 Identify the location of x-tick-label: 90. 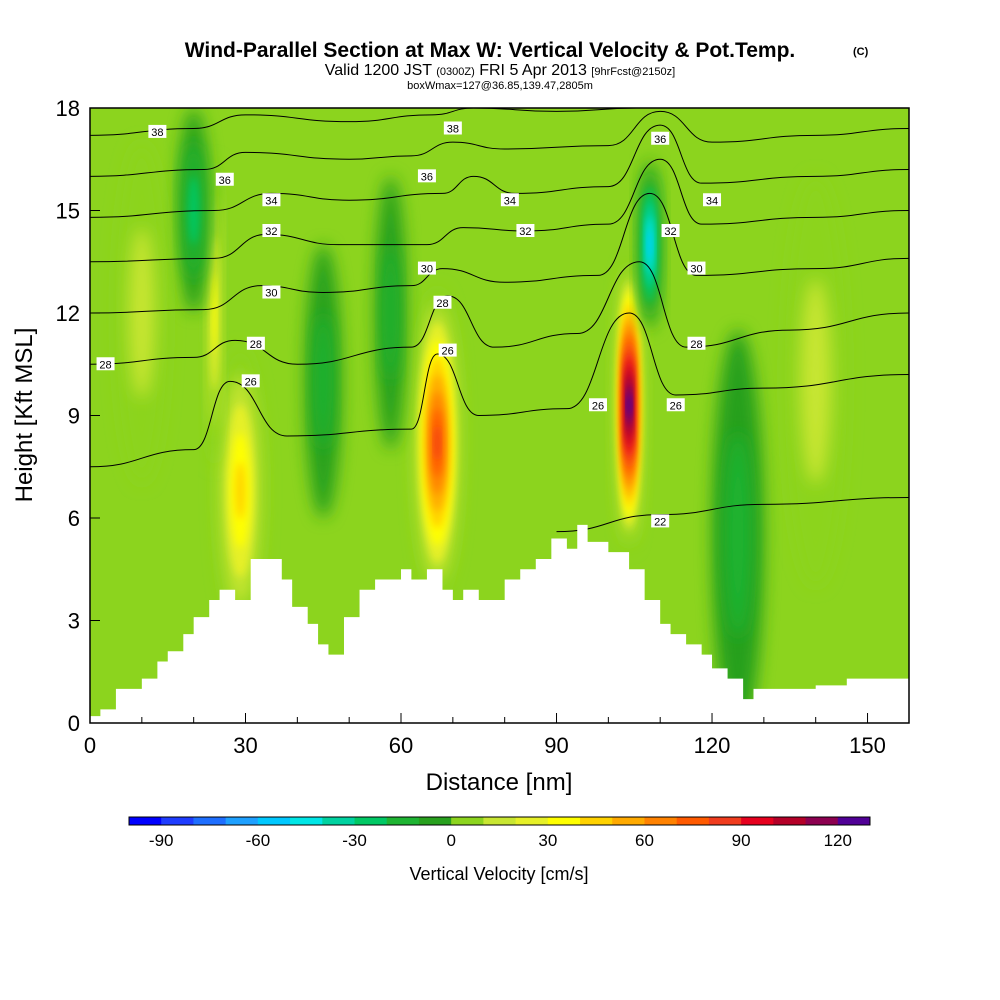
(556, 745).